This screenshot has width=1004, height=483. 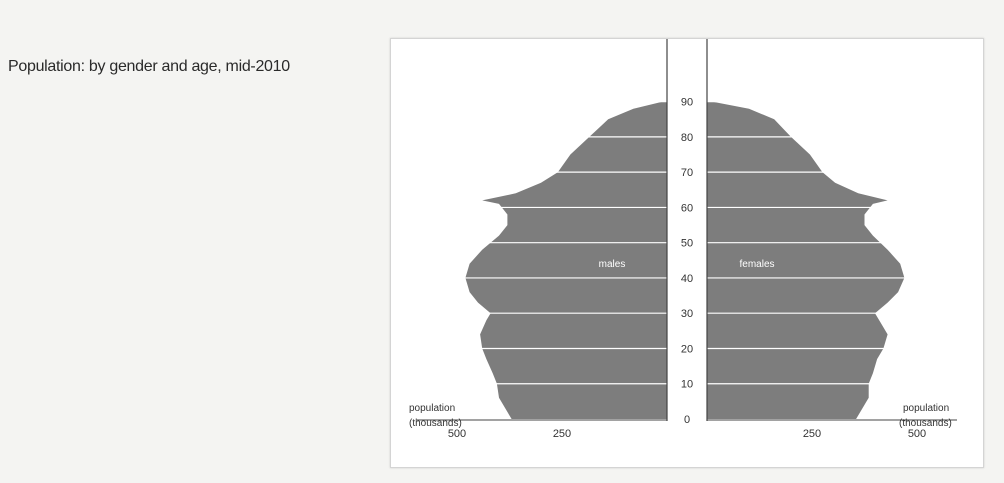 I want to click on age-tick-30: 30, so click(x=687, y=314).